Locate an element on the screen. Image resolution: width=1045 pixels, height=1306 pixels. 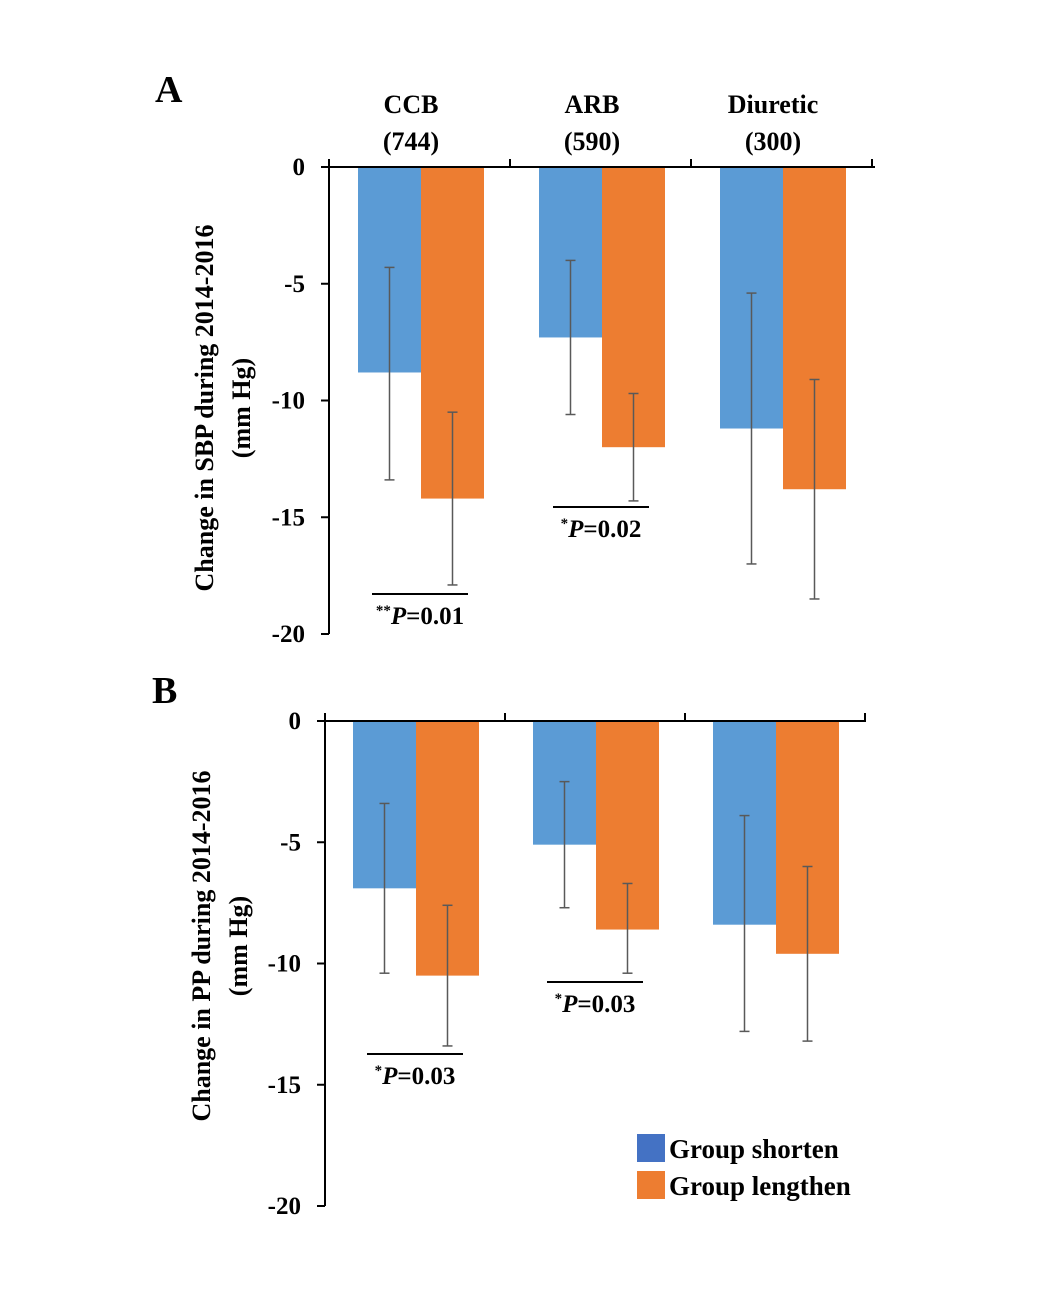
significance-label: **P=0.01 is located at coordinates (420, 616).